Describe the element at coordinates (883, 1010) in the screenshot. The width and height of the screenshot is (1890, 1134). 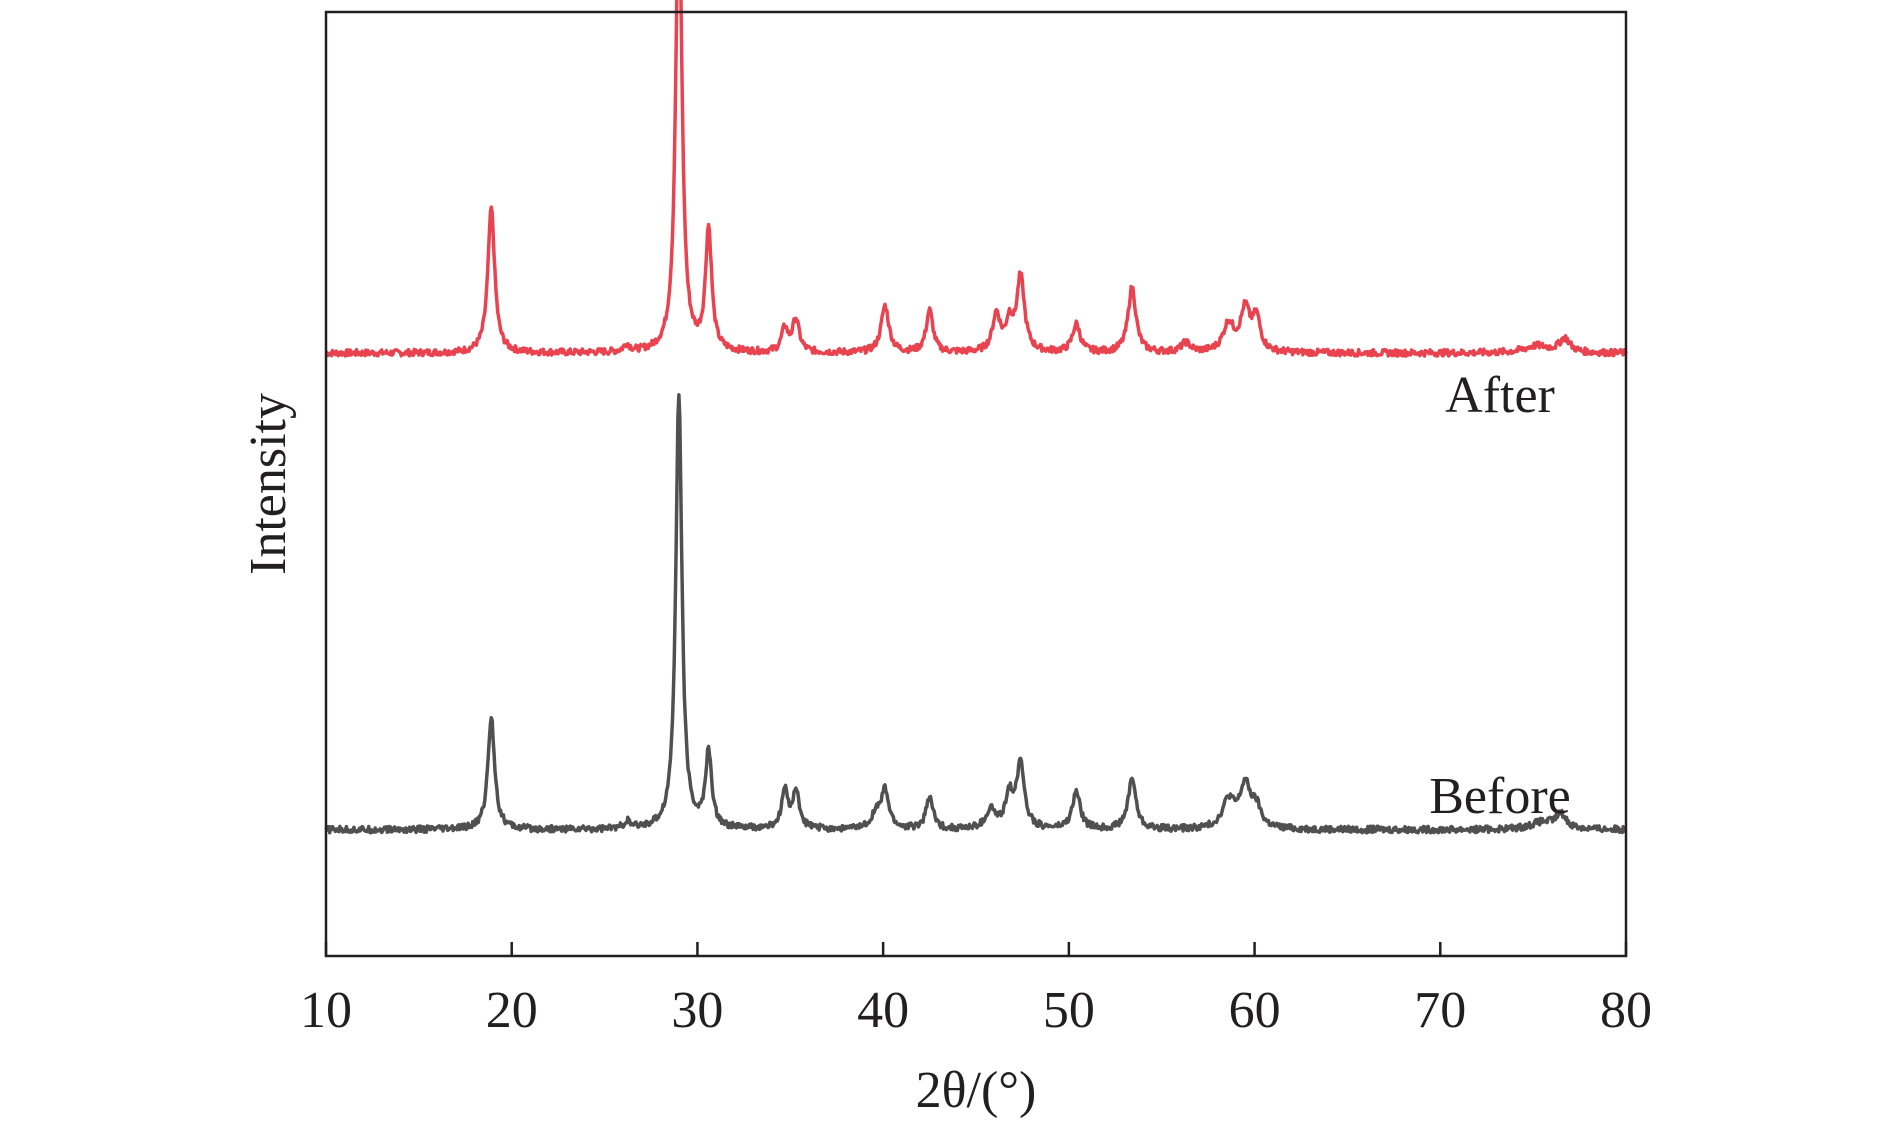
I see `x-tick-label: 40` at that location.